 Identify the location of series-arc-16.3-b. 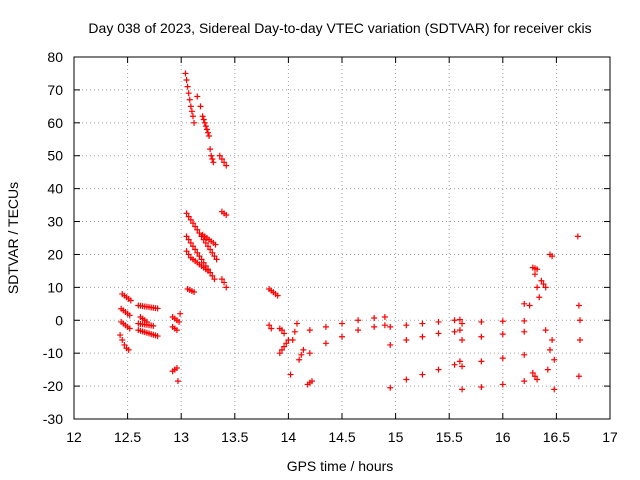
(537, 286).